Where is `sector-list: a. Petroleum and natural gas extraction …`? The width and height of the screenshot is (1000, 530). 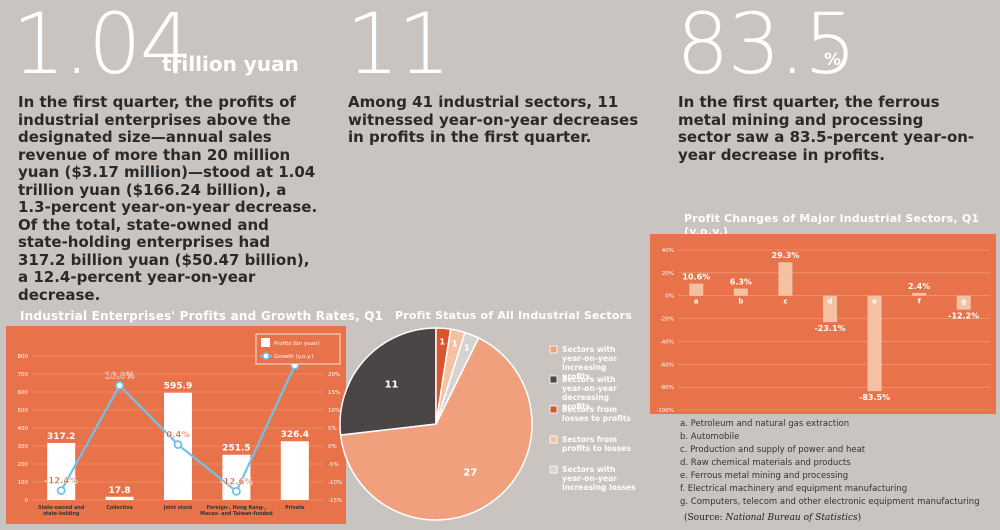
sector-list: a. Petroleum and natural gas extraction … is located at coordinates (837, 463).